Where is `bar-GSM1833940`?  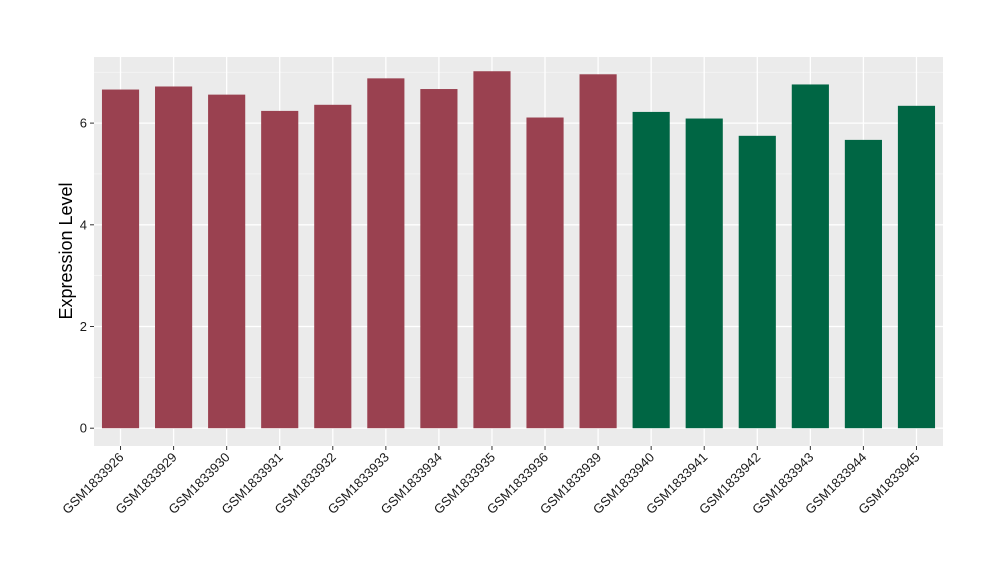
bar-GSM1833940 is located at coordinates (651, 270).